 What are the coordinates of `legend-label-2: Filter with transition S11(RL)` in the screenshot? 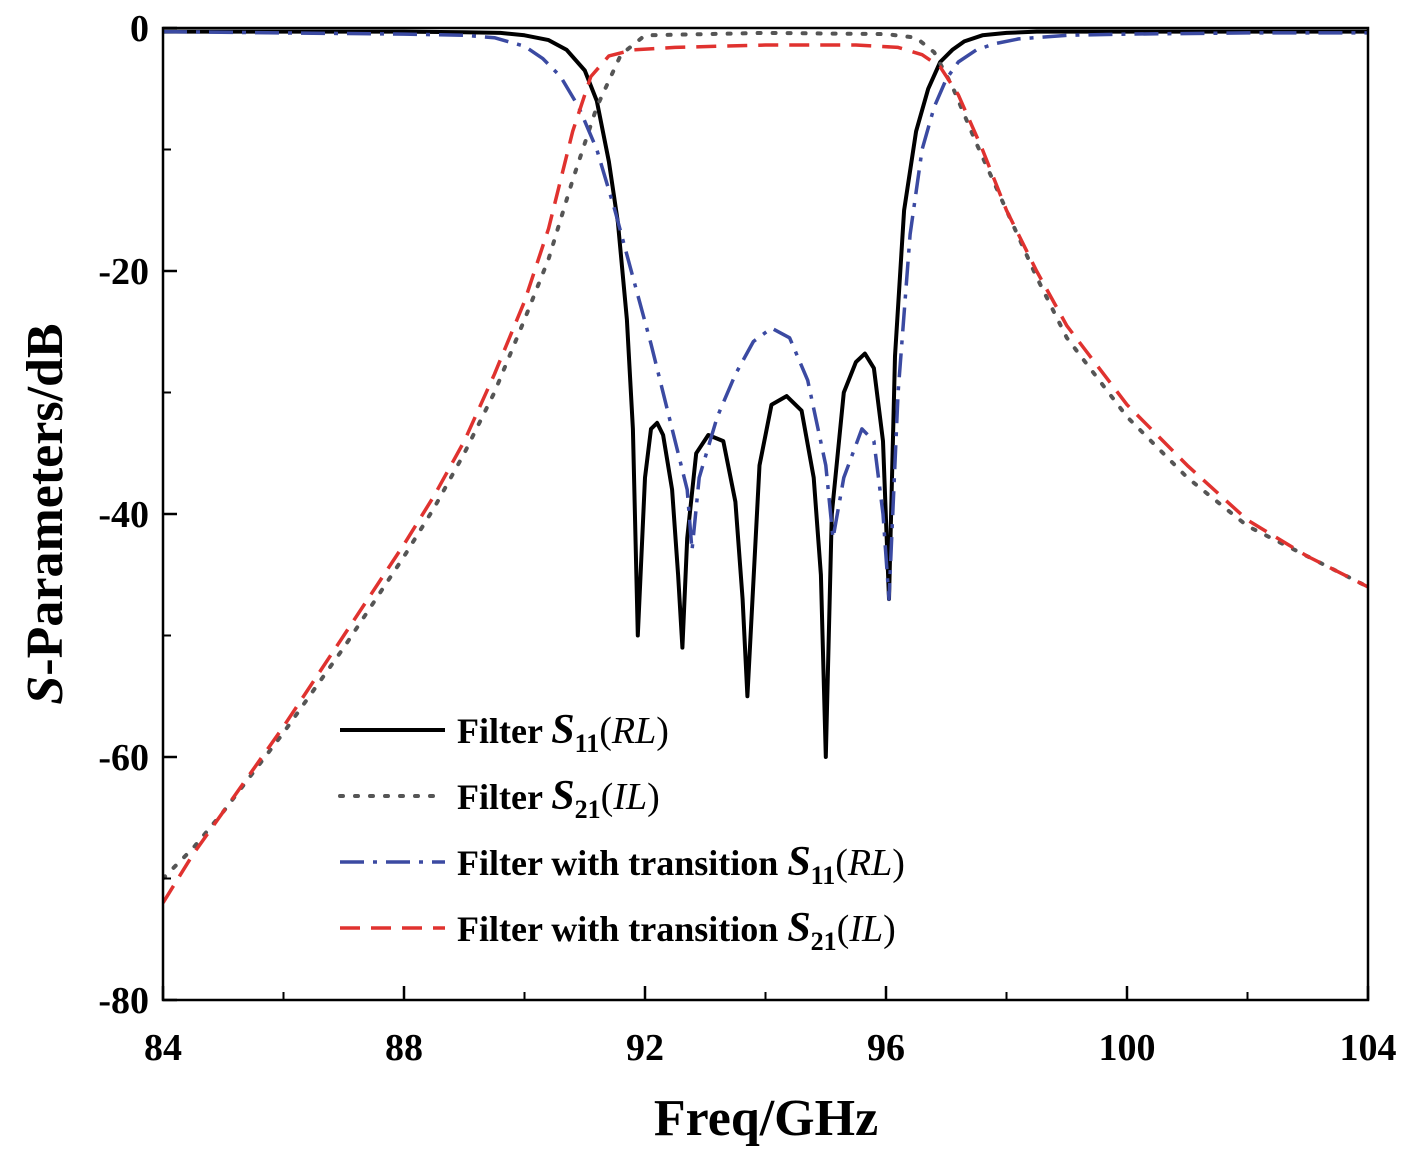 It's located at (681, 864).